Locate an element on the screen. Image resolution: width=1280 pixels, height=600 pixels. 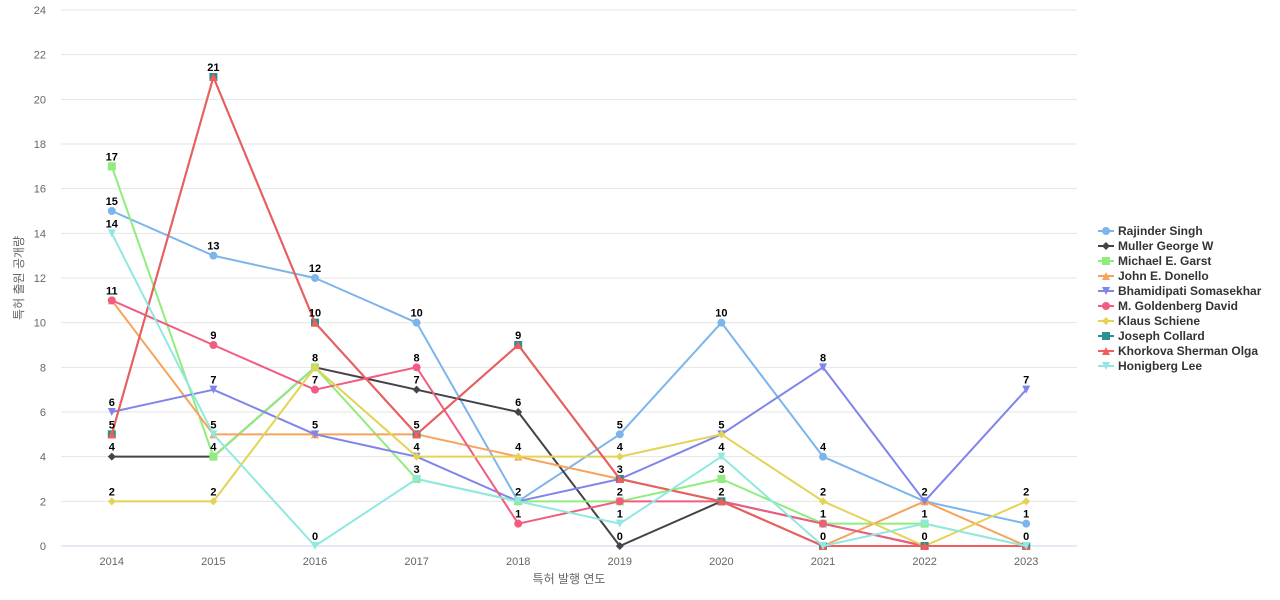
legend-item: Honigberg Lee is located at coordinates (1150, 366).